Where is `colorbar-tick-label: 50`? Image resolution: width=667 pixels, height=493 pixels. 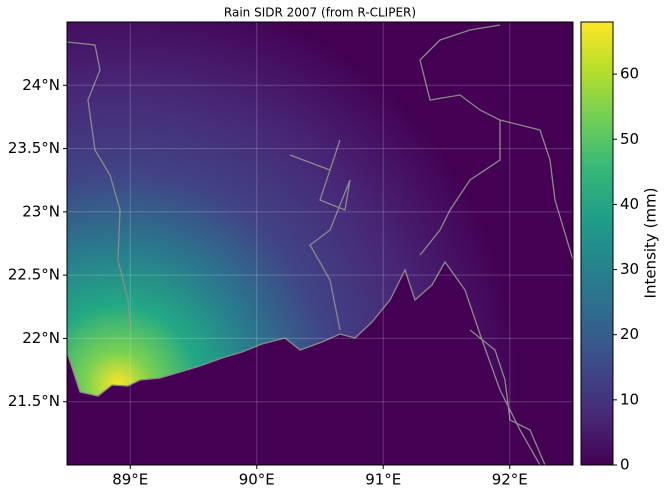 colorbar-tick-label: 50 is located at coordinates (629, 139).